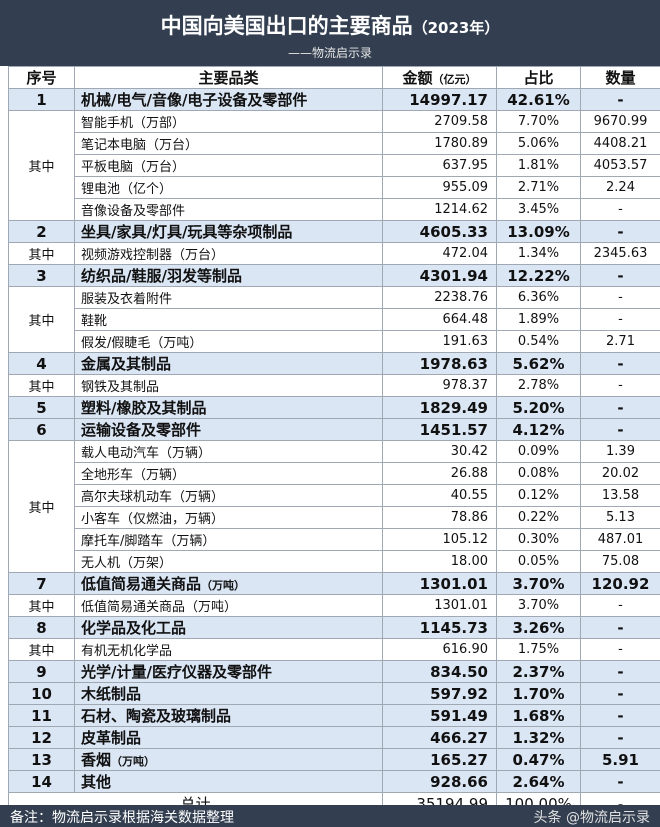 The image size is (660, 827). I want to click on row-share: 3.26%, so click(538, 627).